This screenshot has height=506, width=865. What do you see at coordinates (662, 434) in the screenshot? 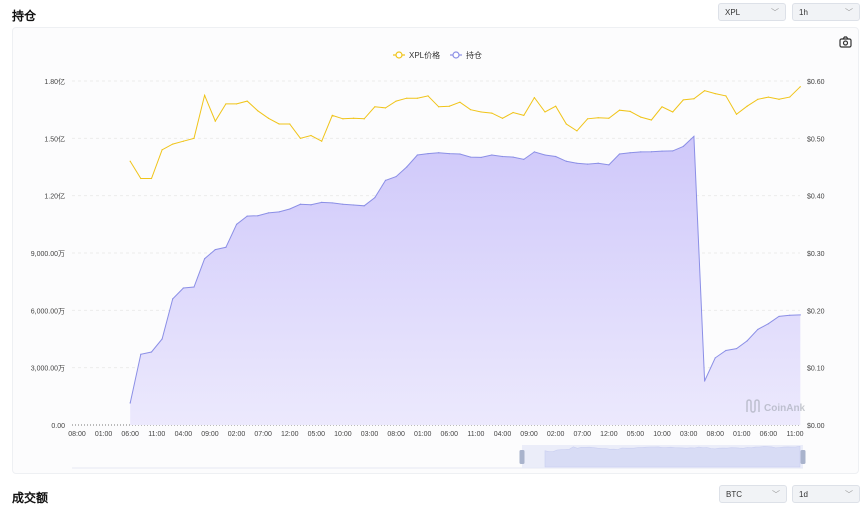
I see `x-tick-label: 10:00` at bounding box center [662, 434].